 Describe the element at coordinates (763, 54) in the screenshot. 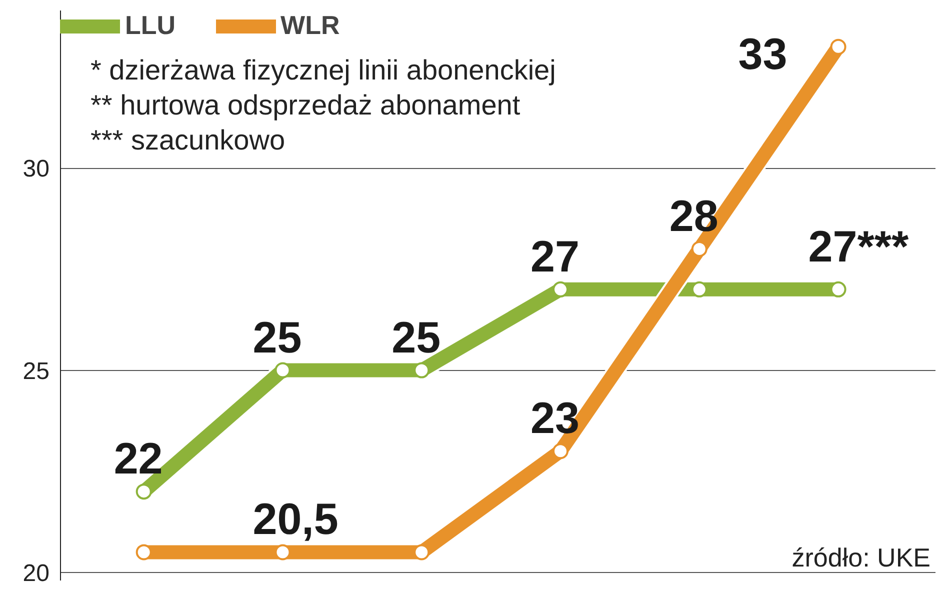

I see `data-label: 33` at that location.